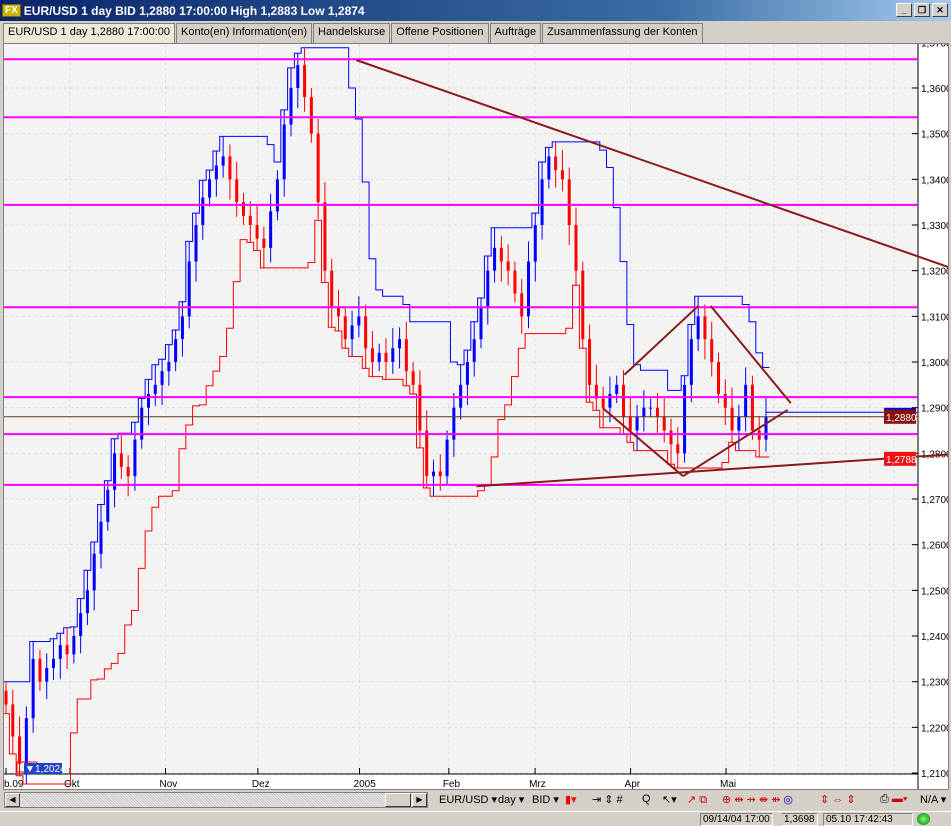  What do you see at coordinates (12, 800) in the screenshot?
I see `scroll-left-icon: ◀` at bounding box center [12, 800].